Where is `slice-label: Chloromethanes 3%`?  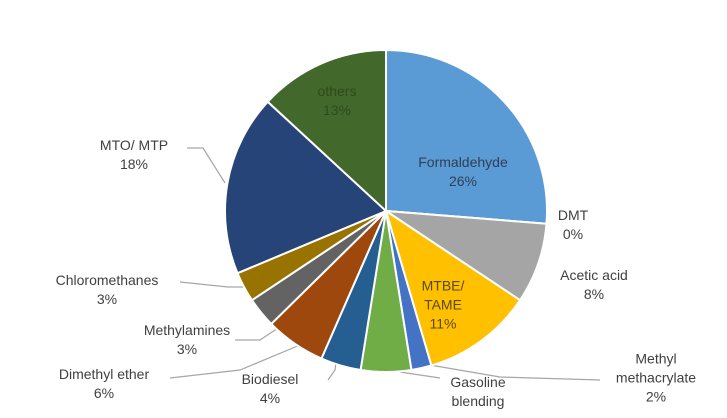 slice-label: Chloromethanes 3% is located at coordinates (107, 290).